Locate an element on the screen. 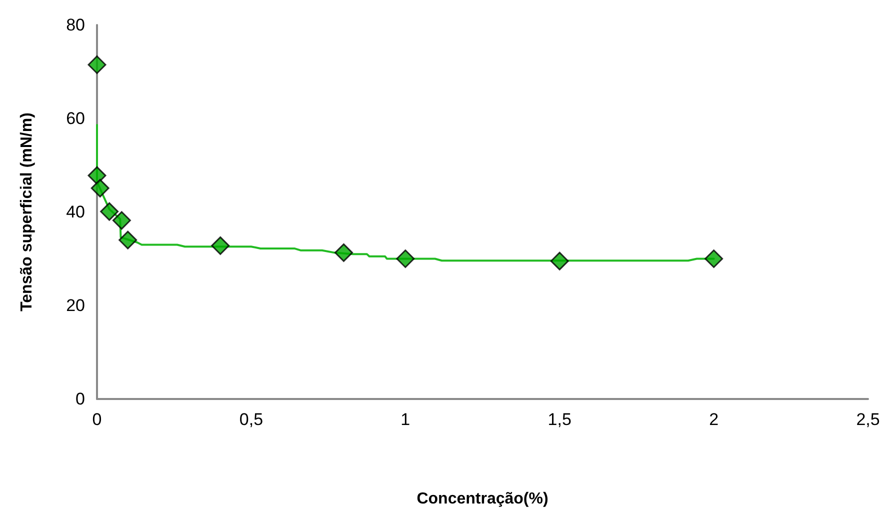  y-axis-title: Tensão superficial (mN/m) is located at coordinates (27, 212).